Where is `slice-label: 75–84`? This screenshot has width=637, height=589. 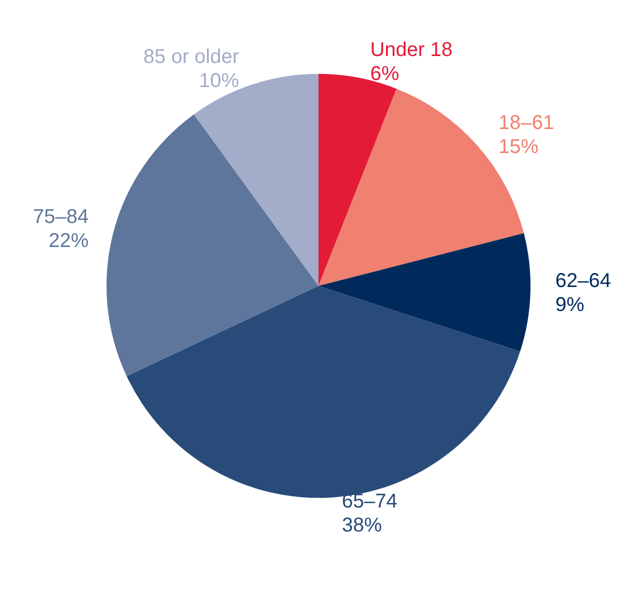 slice-label: 75–84 is located at coordinates (61, 217).